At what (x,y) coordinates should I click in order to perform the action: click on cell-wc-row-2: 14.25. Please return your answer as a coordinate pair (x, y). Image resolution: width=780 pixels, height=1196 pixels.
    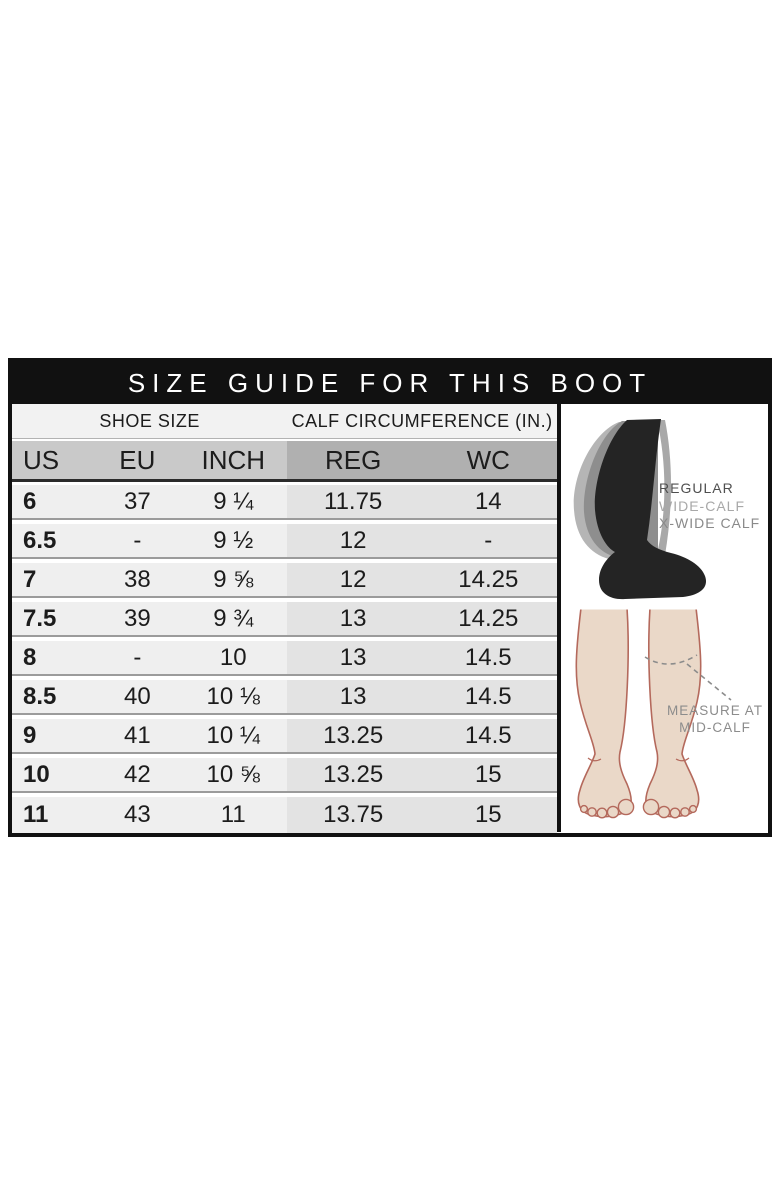
    Looking at the image, I should click on (488, 579).